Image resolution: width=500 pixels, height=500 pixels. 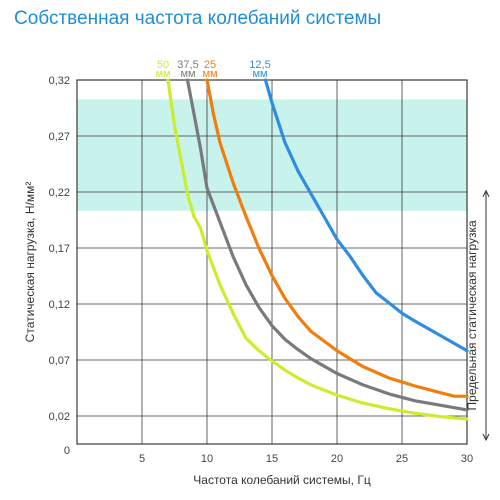 I want to click on y-tick-label: 0, so click(x=67, y=451).